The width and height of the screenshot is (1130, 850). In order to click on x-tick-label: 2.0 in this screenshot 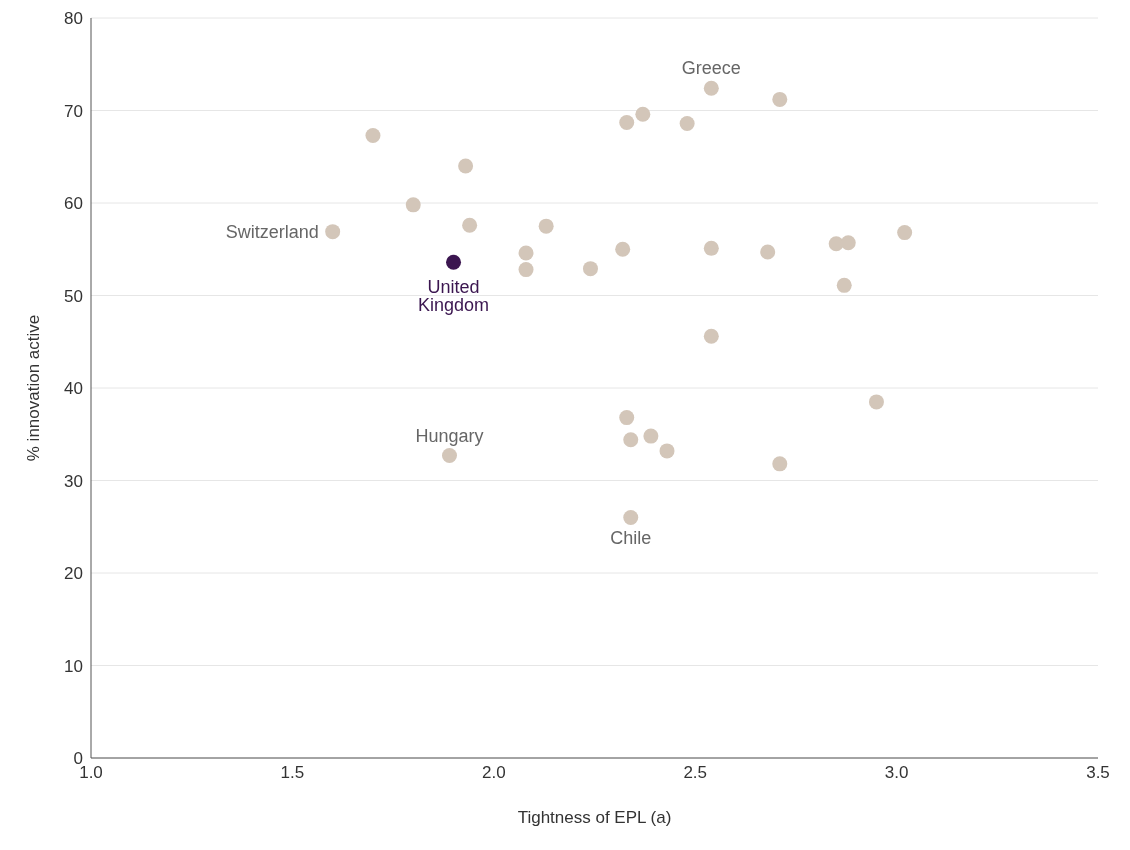, I will do `click(493, 773)`.